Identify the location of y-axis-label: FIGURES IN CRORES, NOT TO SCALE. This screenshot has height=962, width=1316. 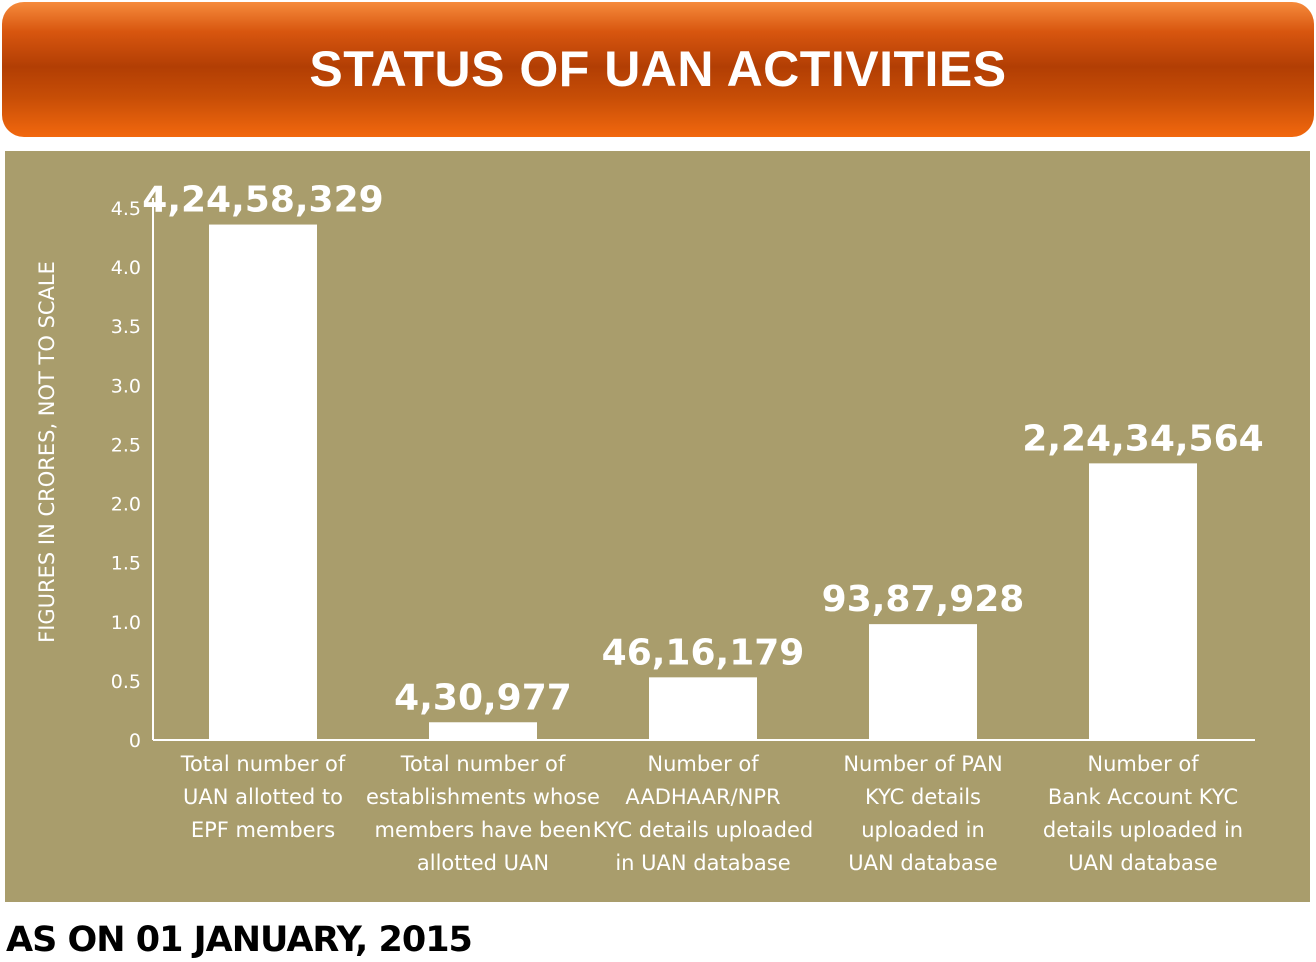
(47, 452).